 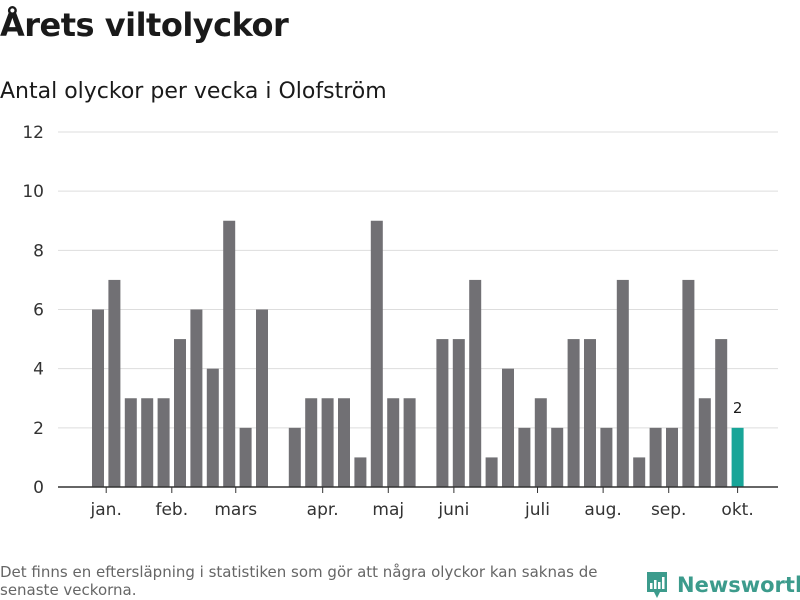 What do you see at coordinates (669, 510) in the screenshot?
I see `x-tick-label: sep.` at bounding box center [669, 510].